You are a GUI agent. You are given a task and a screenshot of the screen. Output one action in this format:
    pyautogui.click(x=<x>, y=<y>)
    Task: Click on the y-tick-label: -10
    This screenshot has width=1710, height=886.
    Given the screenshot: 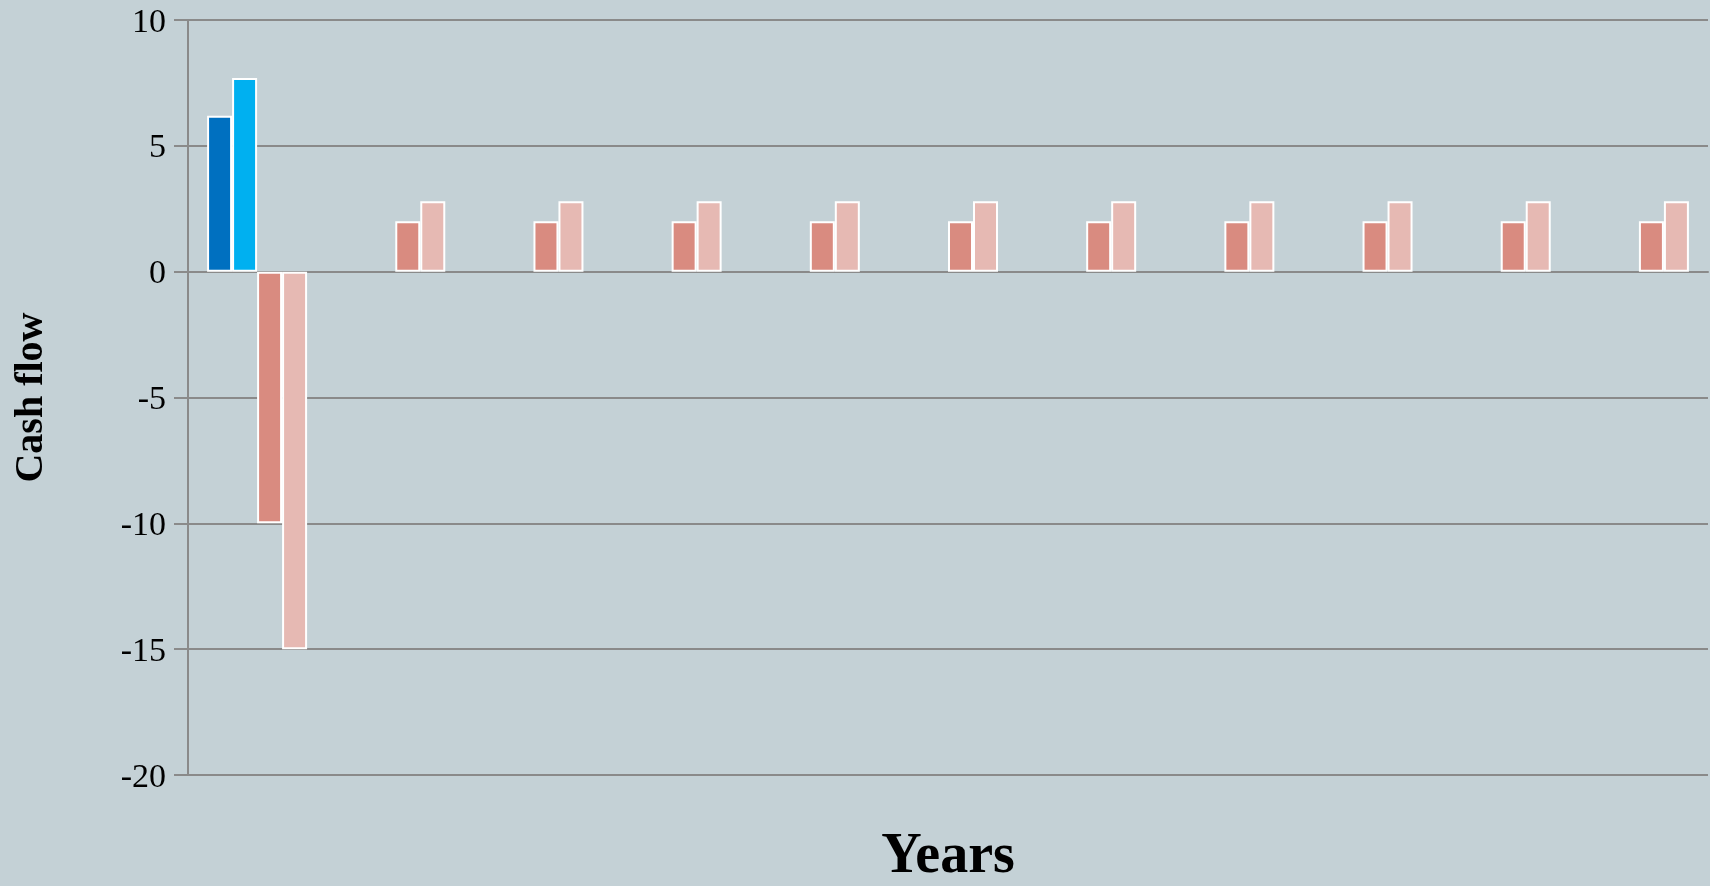 What is the action you would take?
    pyautogui.click(x=143, y=523)
    